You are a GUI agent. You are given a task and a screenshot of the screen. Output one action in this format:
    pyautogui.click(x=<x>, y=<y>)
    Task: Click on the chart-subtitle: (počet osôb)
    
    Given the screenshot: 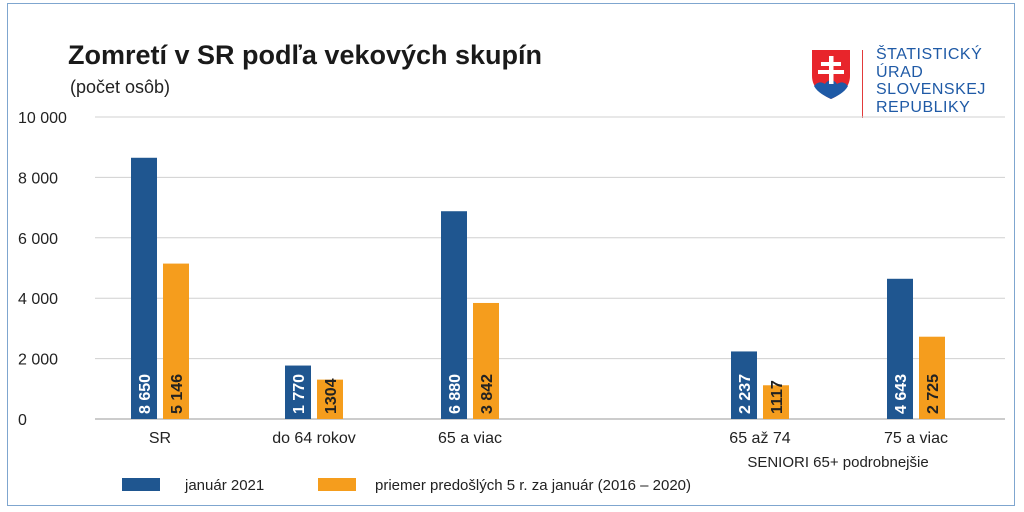 What is the action you would take?
    pyautogui.click(x=120, y=87)
    